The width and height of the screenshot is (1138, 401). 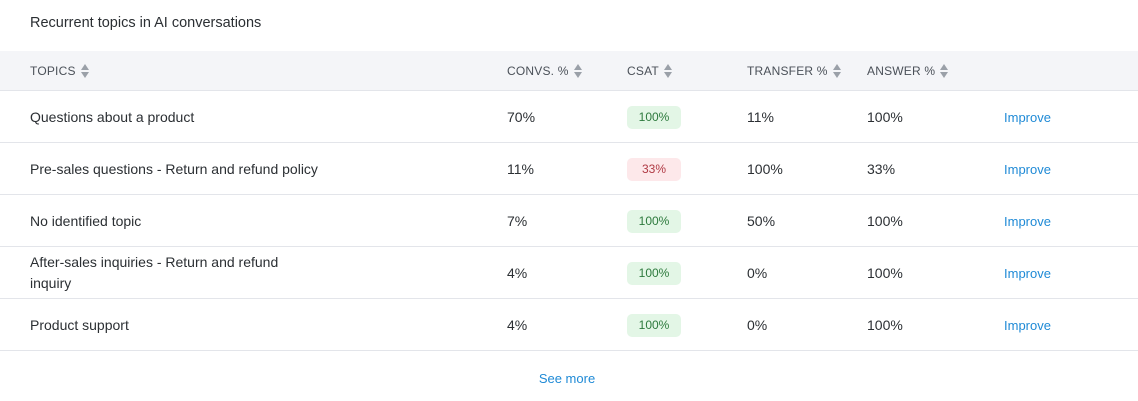 What do you see at coordinates (765, 169) in the screenshot?
I see `transfer-value: 100%` at bounding box center [765, 169].